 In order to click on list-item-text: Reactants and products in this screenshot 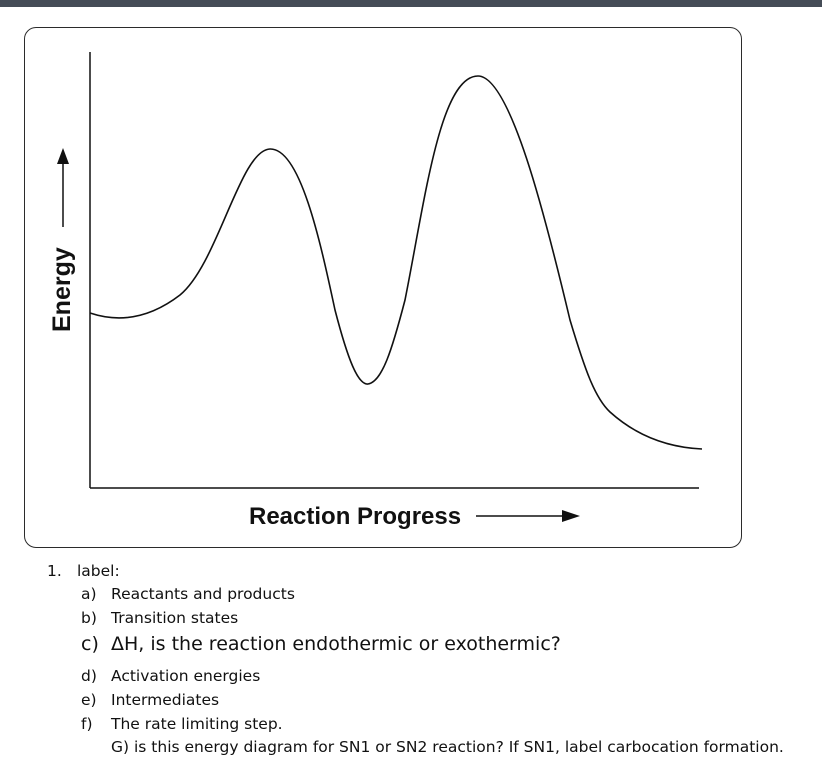, I will do `click(203, 594)`.